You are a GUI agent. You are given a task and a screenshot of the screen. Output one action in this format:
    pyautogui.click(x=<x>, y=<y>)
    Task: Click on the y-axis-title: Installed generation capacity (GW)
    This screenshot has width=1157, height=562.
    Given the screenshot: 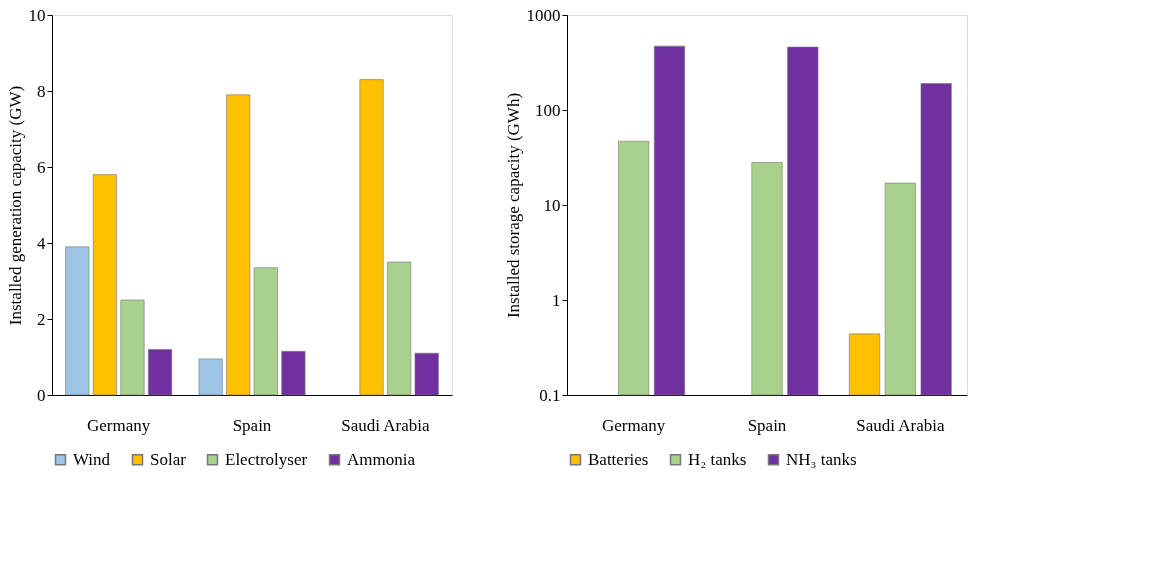 What is the action you would take?
    pyautogui.click(x=15, y=205)
    